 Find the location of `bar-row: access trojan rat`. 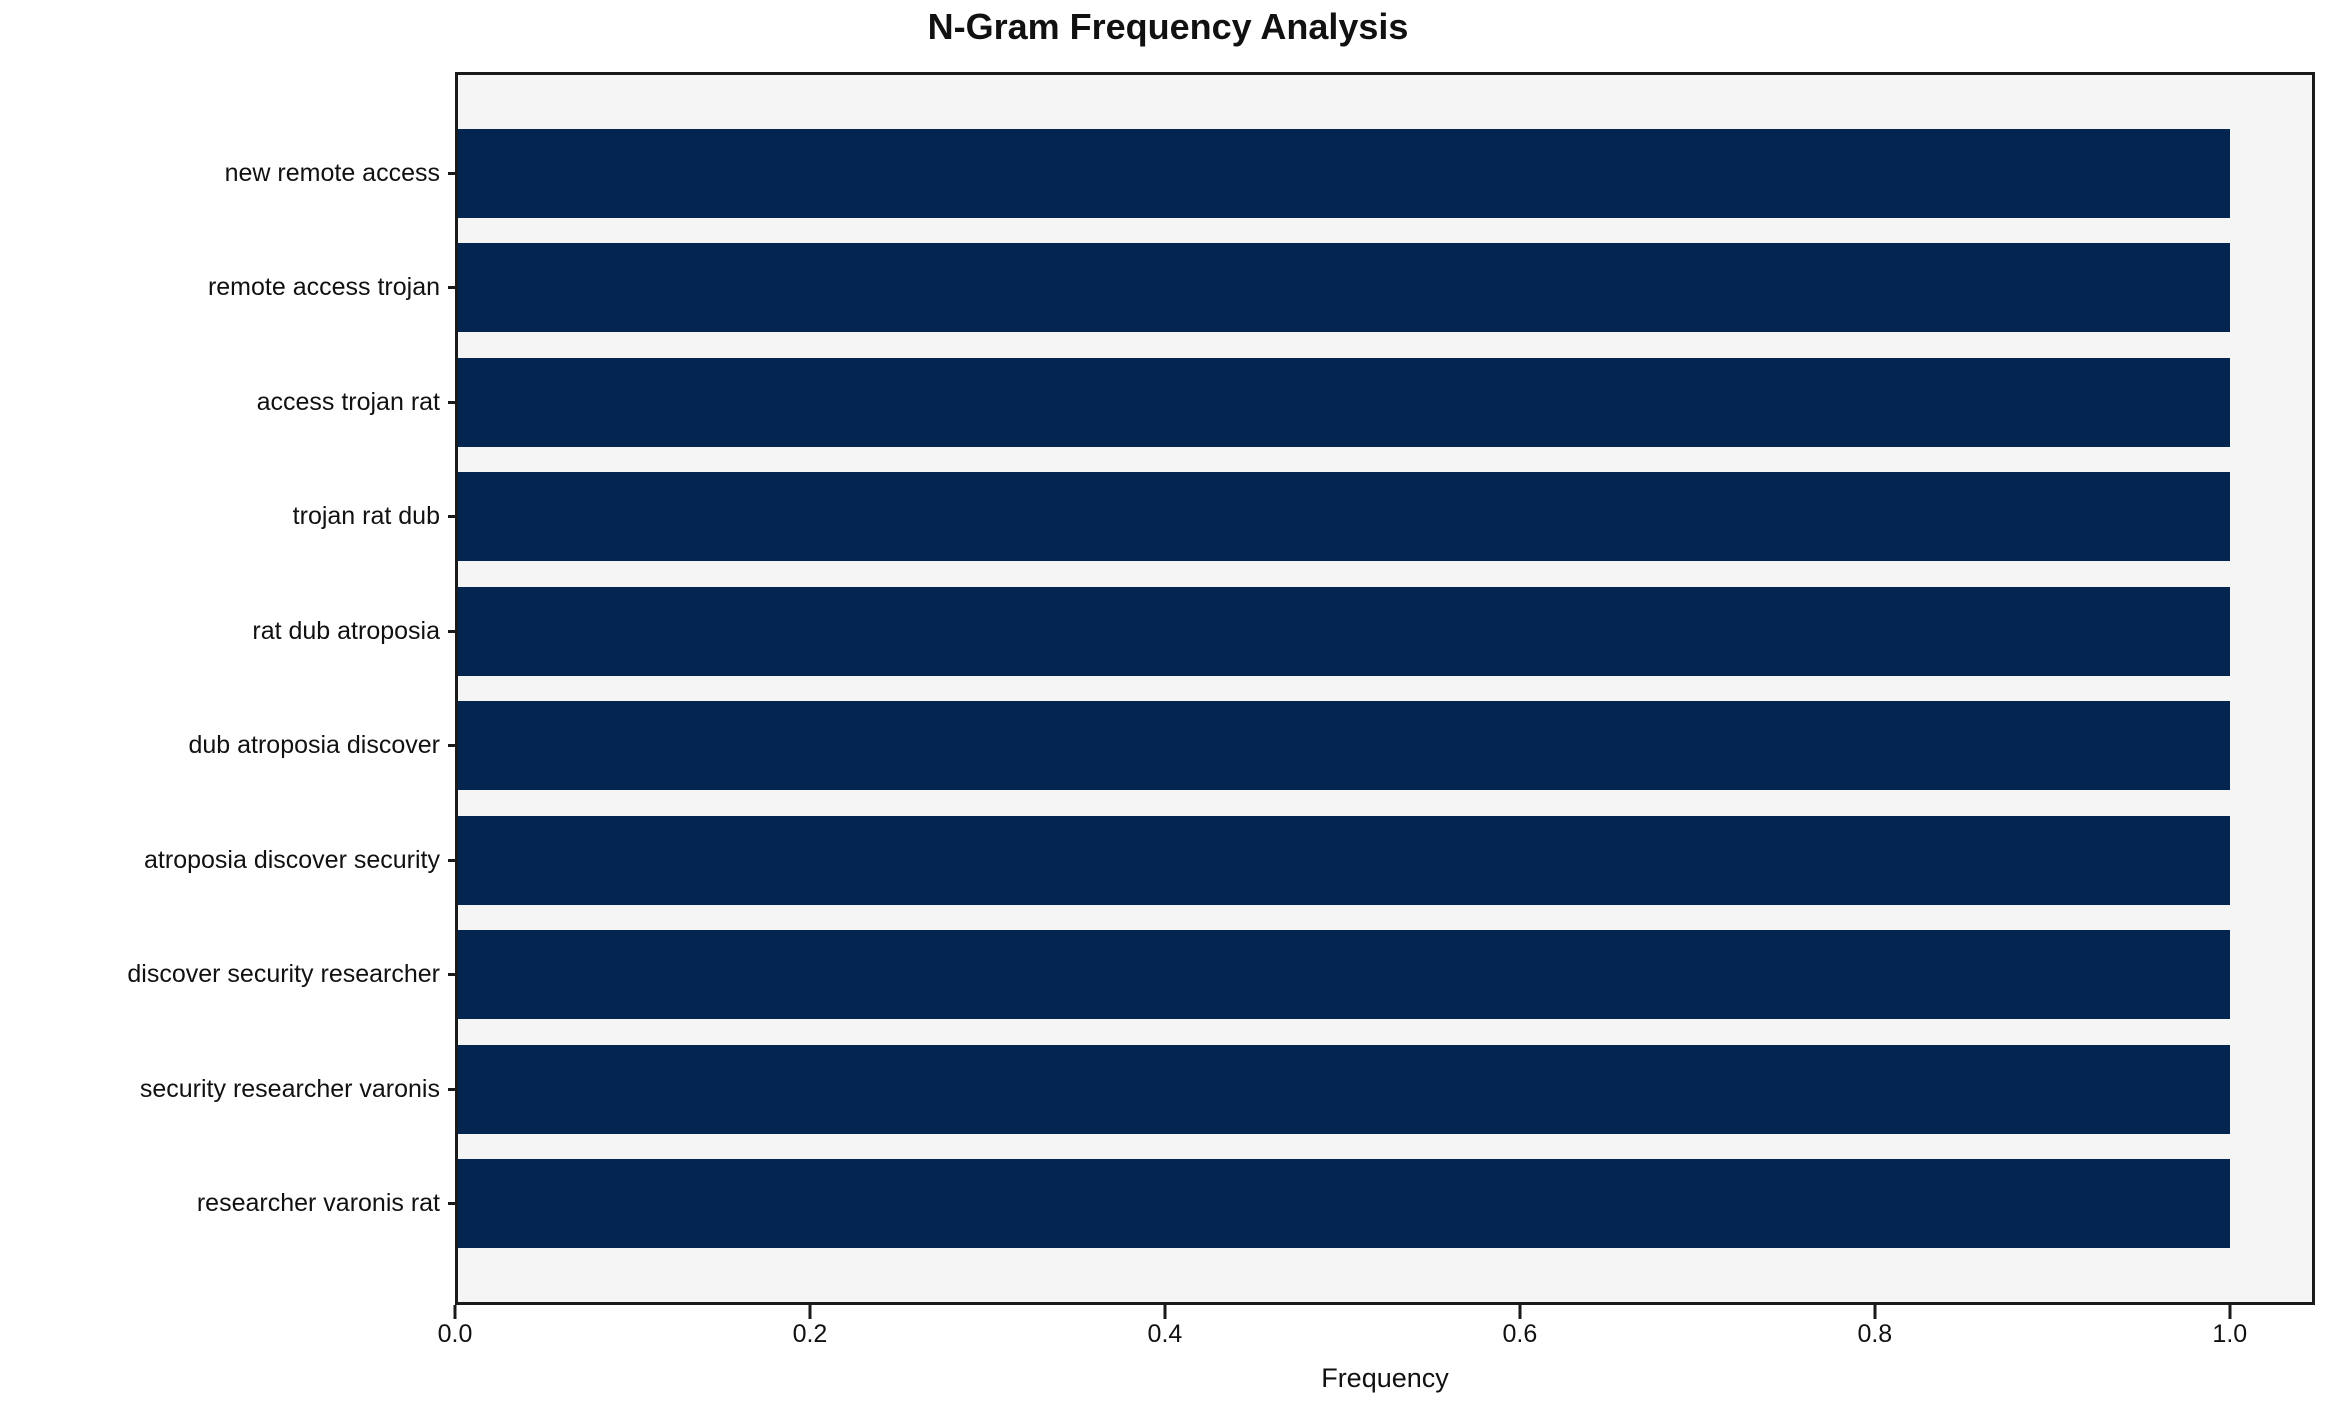

bar-row: access trojan rat is located at coordinates (1157, 402).